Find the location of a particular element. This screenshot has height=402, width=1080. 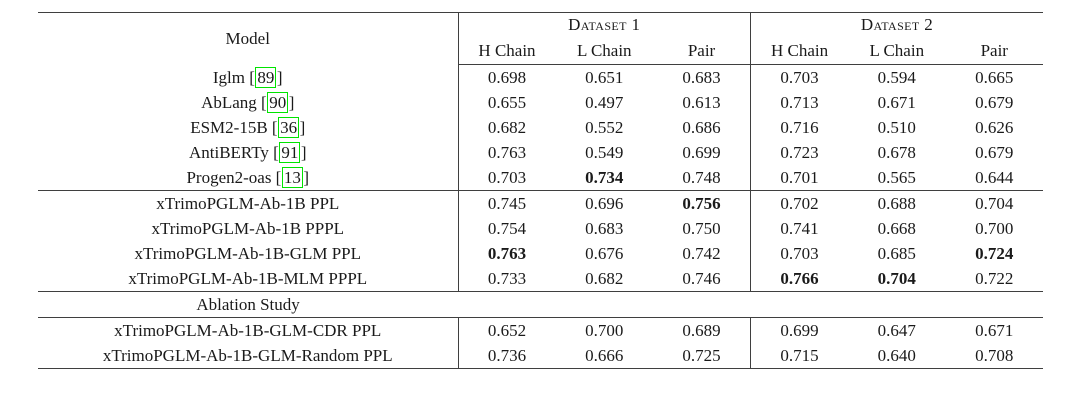

section-row: Ablation Study is located at coordinates (541, 304).